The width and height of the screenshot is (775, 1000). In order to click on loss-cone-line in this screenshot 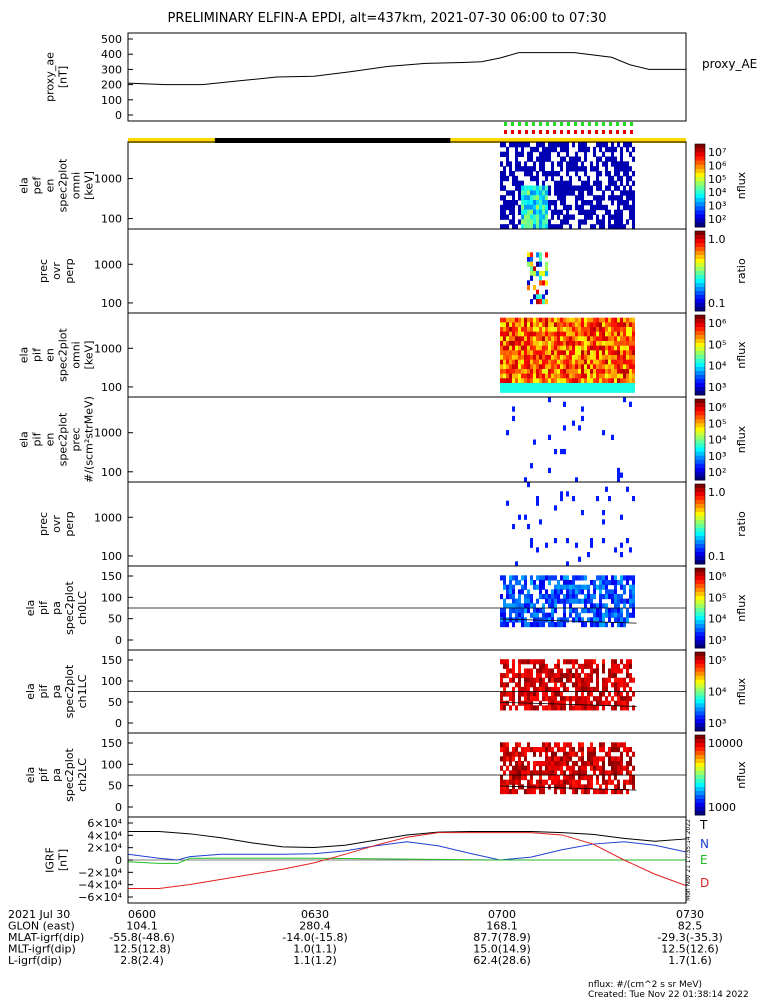, I will do `click(568, 621)`.